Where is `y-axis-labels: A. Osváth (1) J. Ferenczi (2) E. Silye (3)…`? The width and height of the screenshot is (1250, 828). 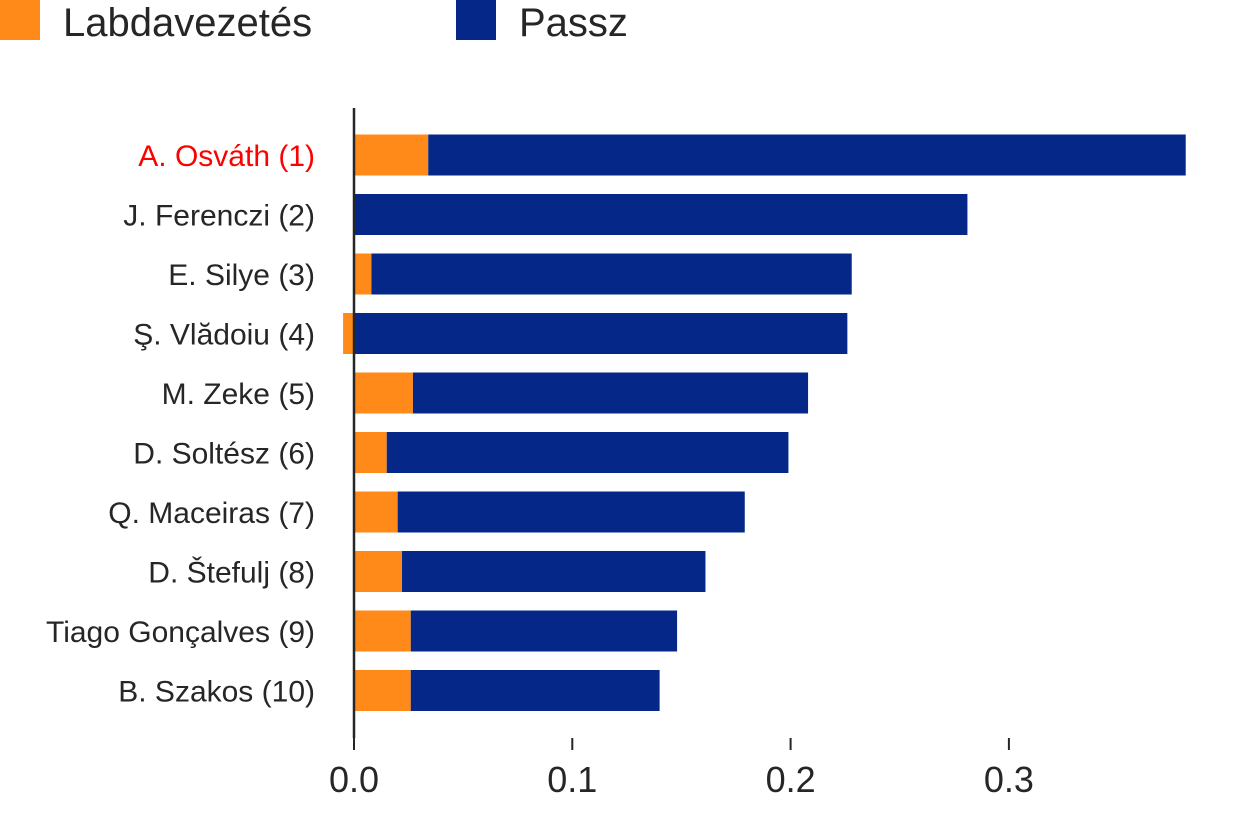 y-axis-labels: A. Osváth (1) J. Ferenczi (2) E. Silye (3)… is located at coordinates (180, 424).